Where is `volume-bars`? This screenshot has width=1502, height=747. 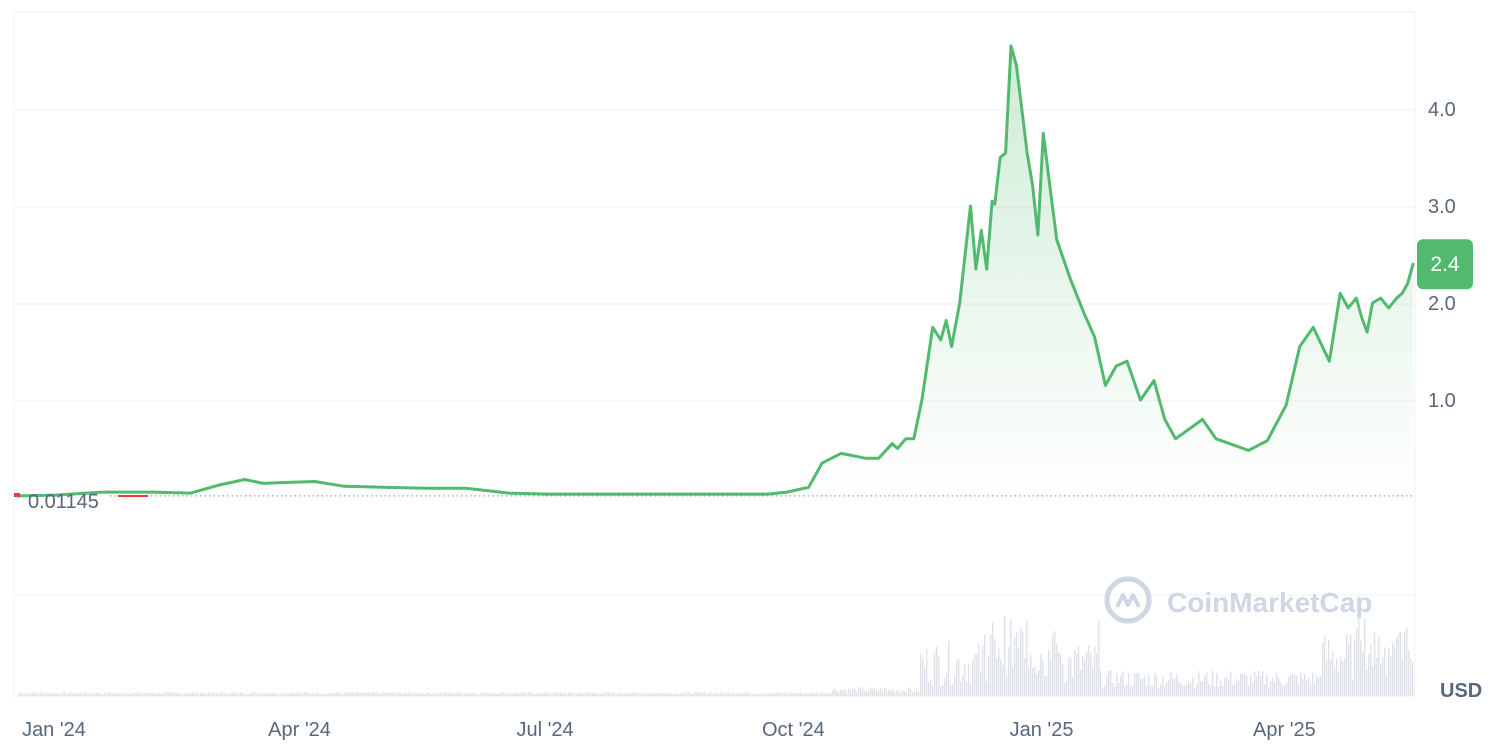 volume-bars is located at coordinates (716, 655).